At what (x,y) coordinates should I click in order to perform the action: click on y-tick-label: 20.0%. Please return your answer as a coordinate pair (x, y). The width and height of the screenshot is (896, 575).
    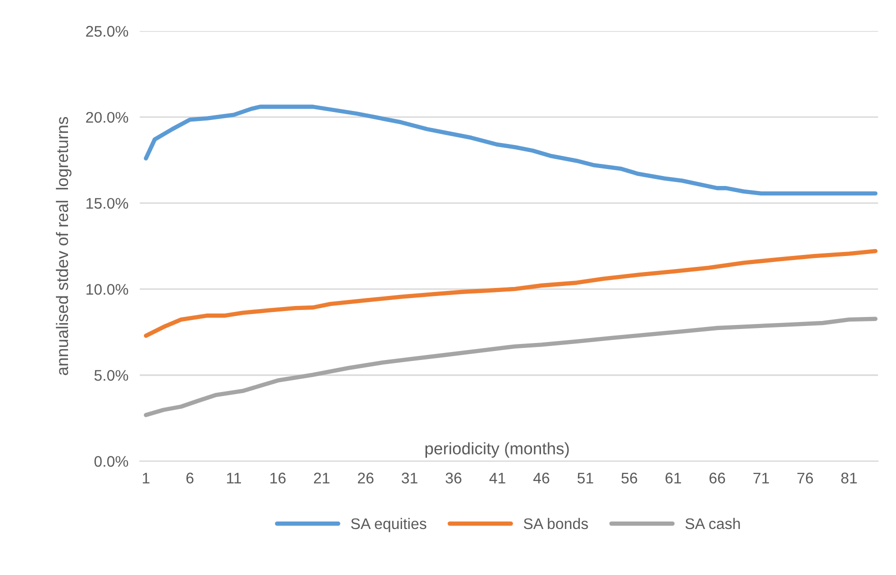
    Looking at the image, I should click on (107, 117).